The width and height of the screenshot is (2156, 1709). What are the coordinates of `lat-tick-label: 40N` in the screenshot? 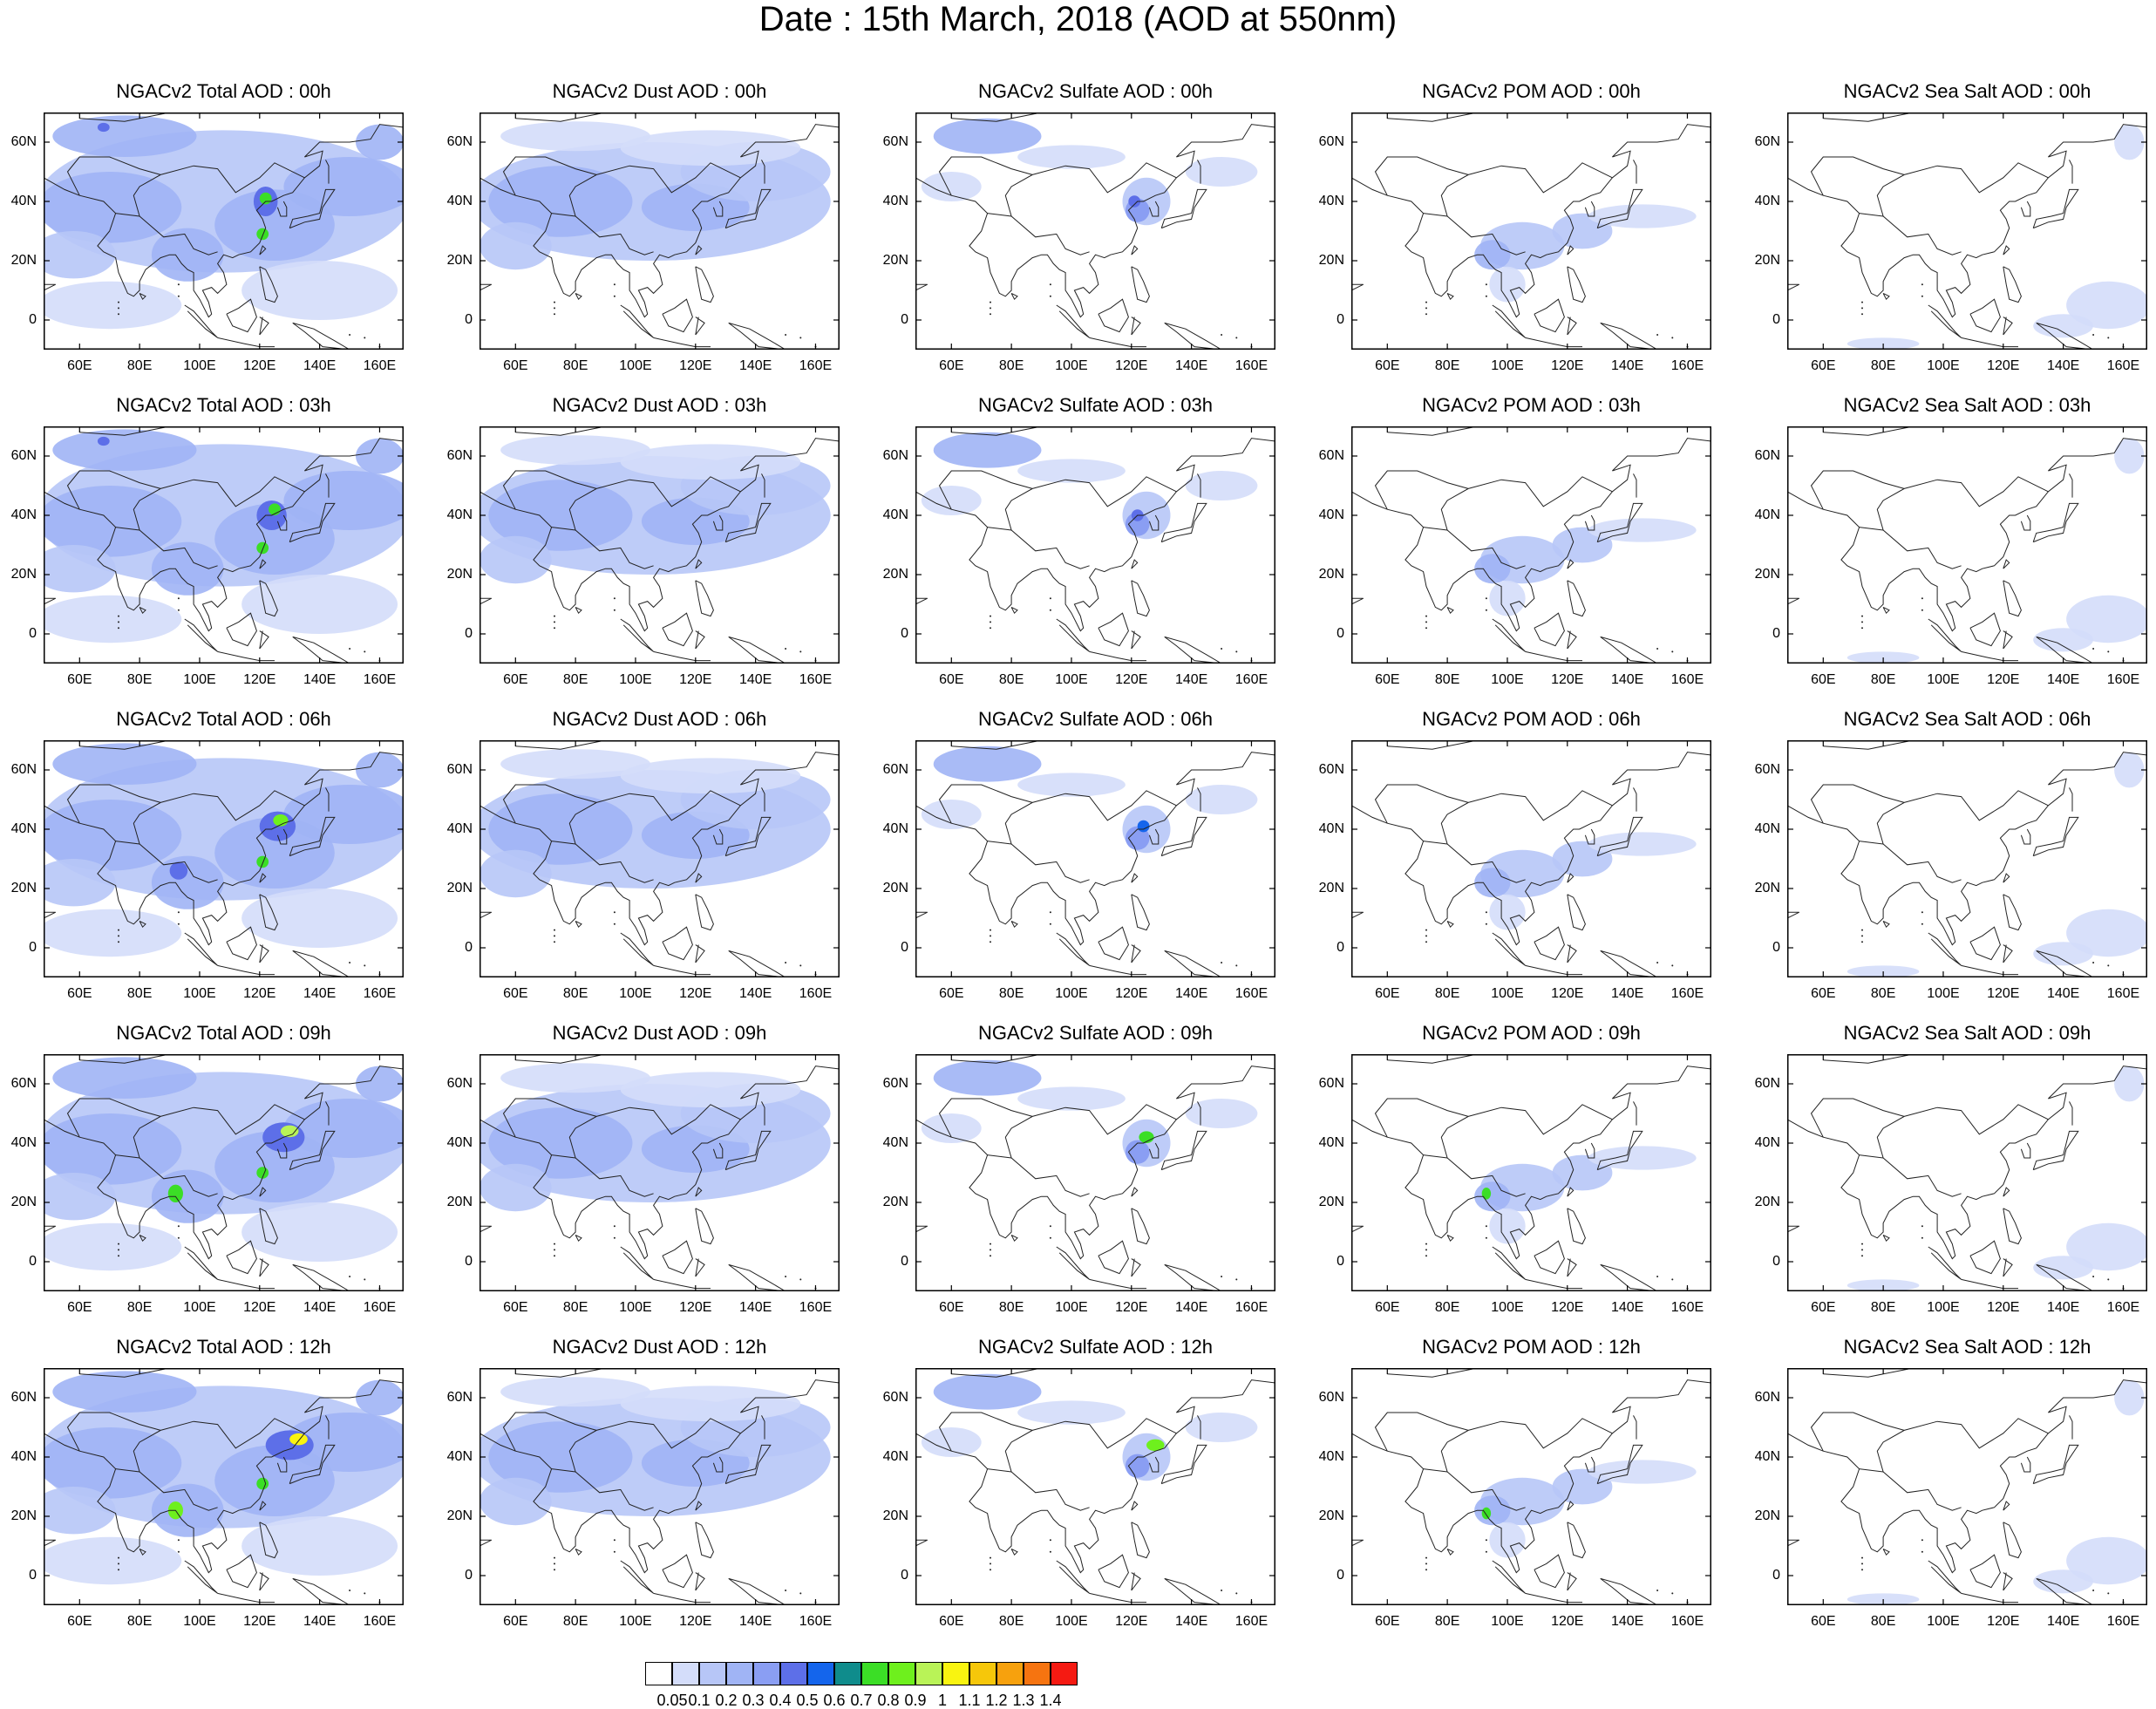 It's located at (895, 1142).